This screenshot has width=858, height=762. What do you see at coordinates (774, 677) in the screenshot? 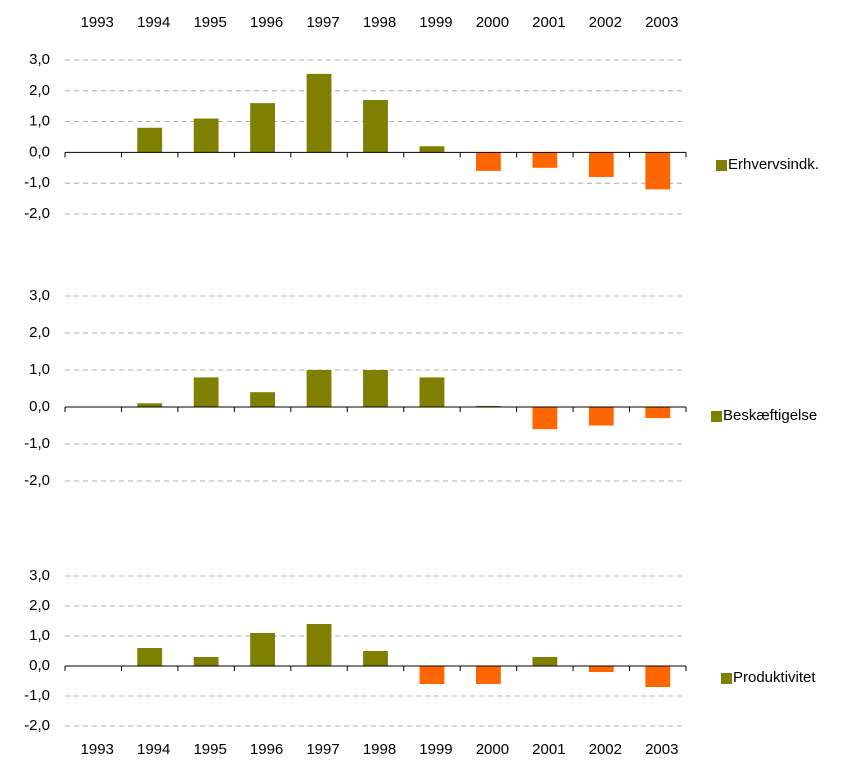
I see `legend-label: Produktivitet` at bounding box center [774, 677].